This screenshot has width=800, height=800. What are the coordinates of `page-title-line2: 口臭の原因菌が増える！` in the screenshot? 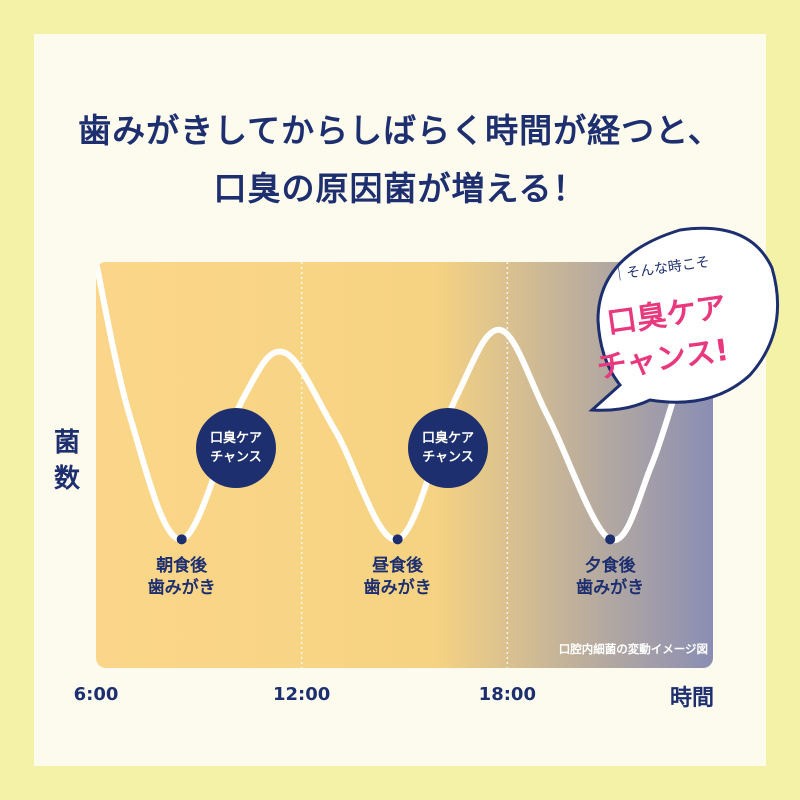 It's located at (400, 188).